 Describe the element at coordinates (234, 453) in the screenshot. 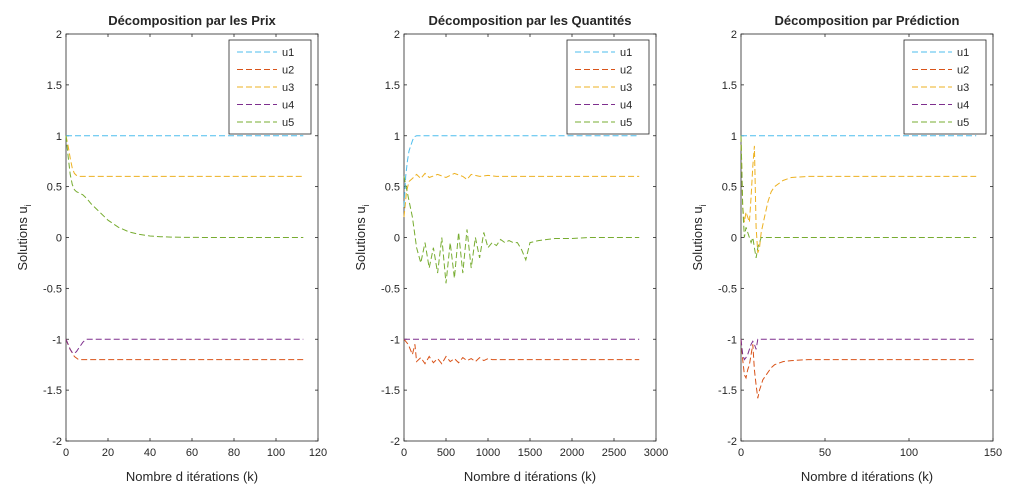

I see `x-tick-label: 80` at that location.